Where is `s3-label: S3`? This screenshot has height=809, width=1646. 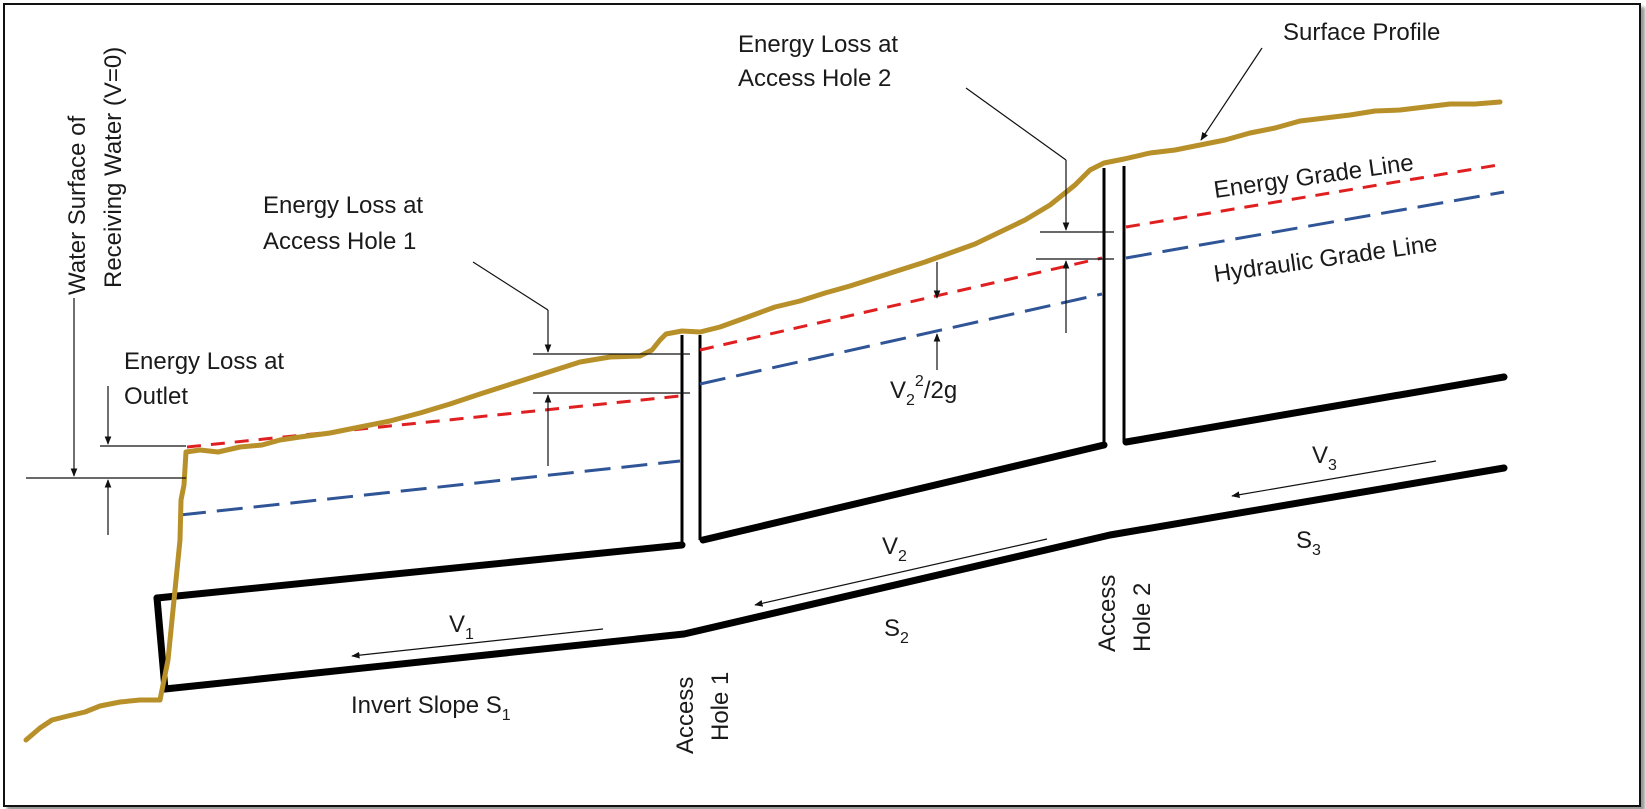
s3-label: S3 is located at coordinates (1308, 543).